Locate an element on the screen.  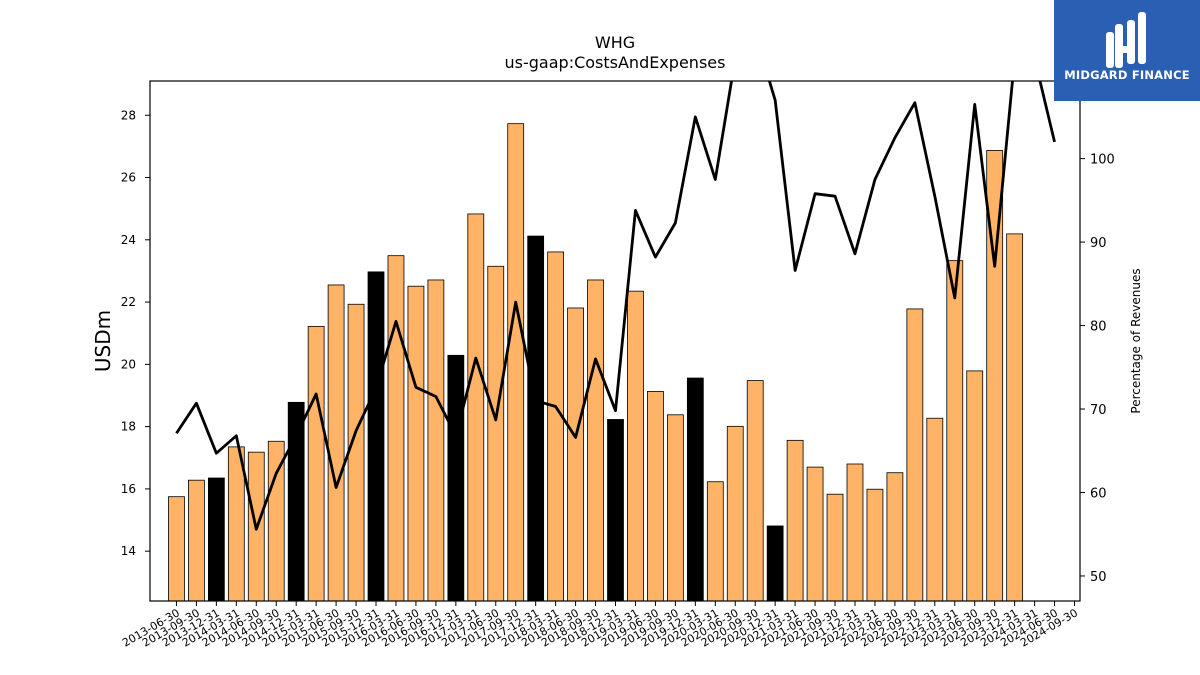
y-axis-label: USDm is located at coordinates (103, 341).